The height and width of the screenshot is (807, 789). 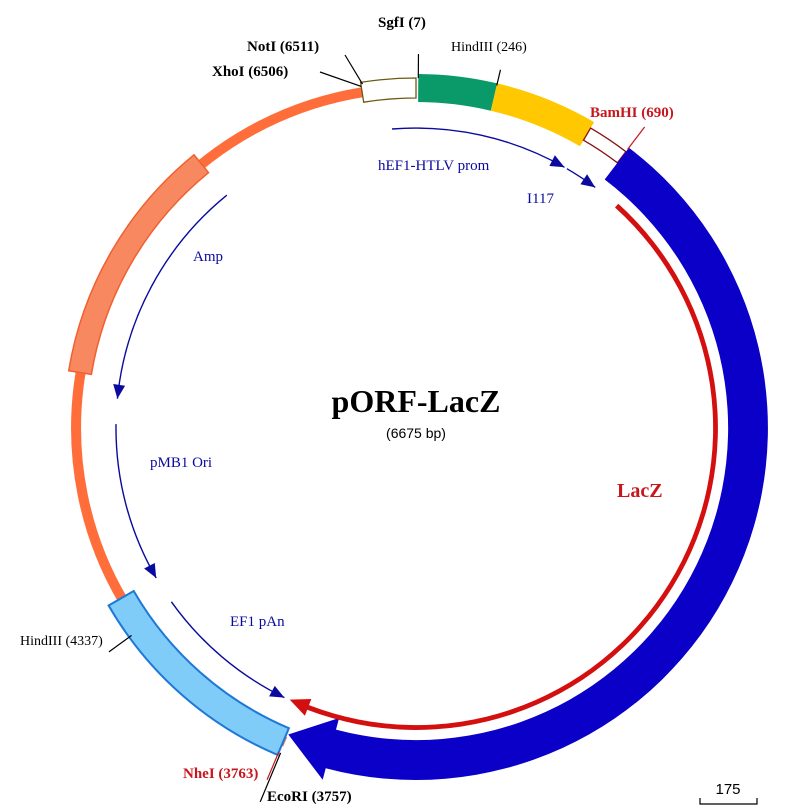 I want to click on hindiii-4337-leader, so click(x=120, y=643).